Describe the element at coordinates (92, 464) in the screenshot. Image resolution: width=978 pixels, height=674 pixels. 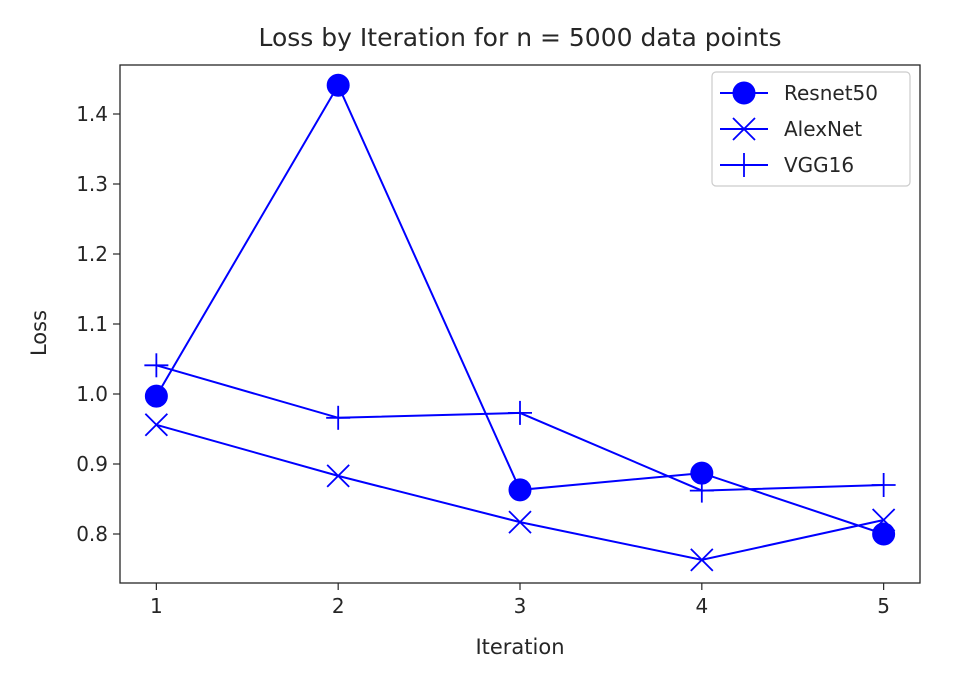
I see `y-tick-label: 0.9` at that location.